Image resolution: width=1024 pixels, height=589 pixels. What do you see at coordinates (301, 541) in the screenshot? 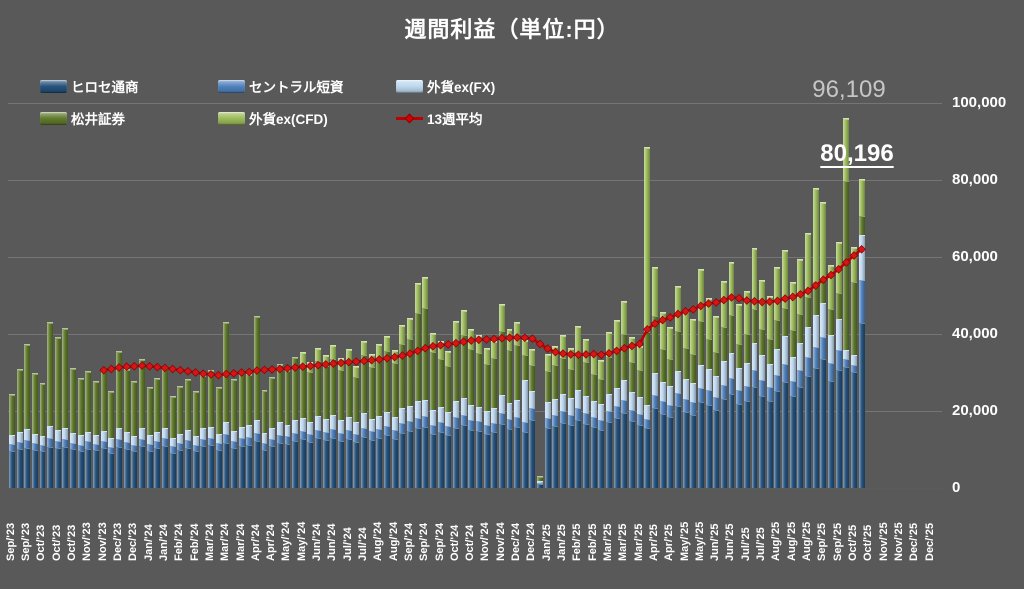
I see `x-axis-label-week-38: May/'24` at bounding box center [301, 541].